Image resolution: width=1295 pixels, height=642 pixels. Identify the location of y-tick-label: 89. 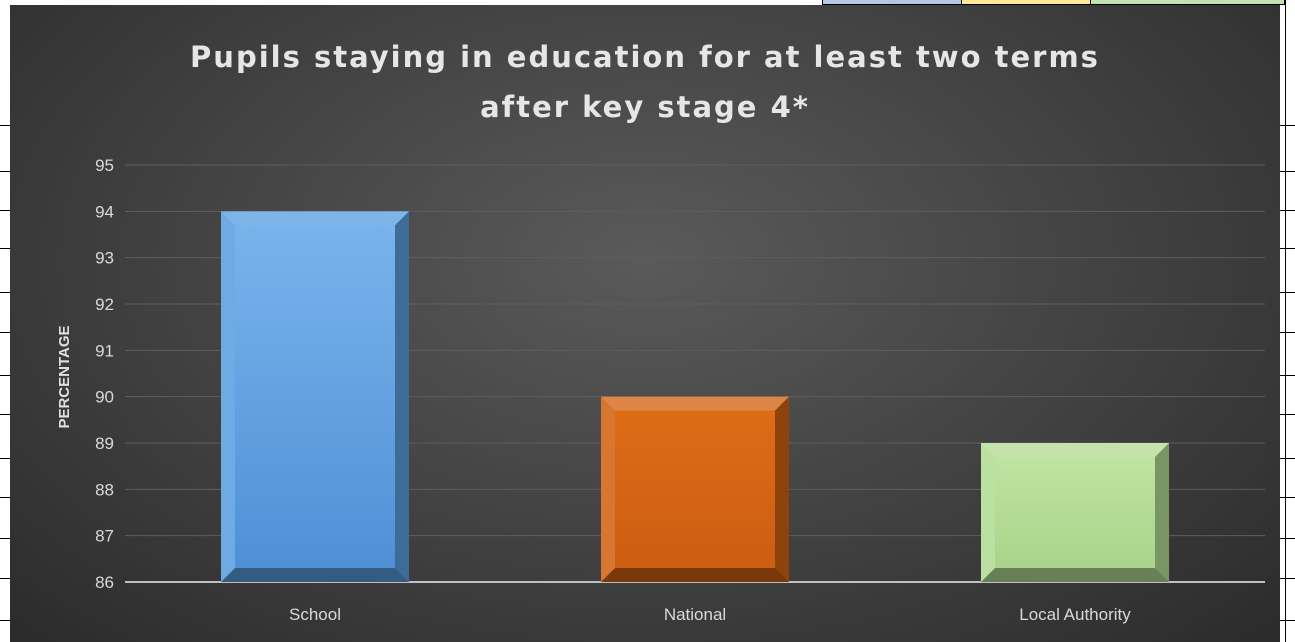
(104, 443).